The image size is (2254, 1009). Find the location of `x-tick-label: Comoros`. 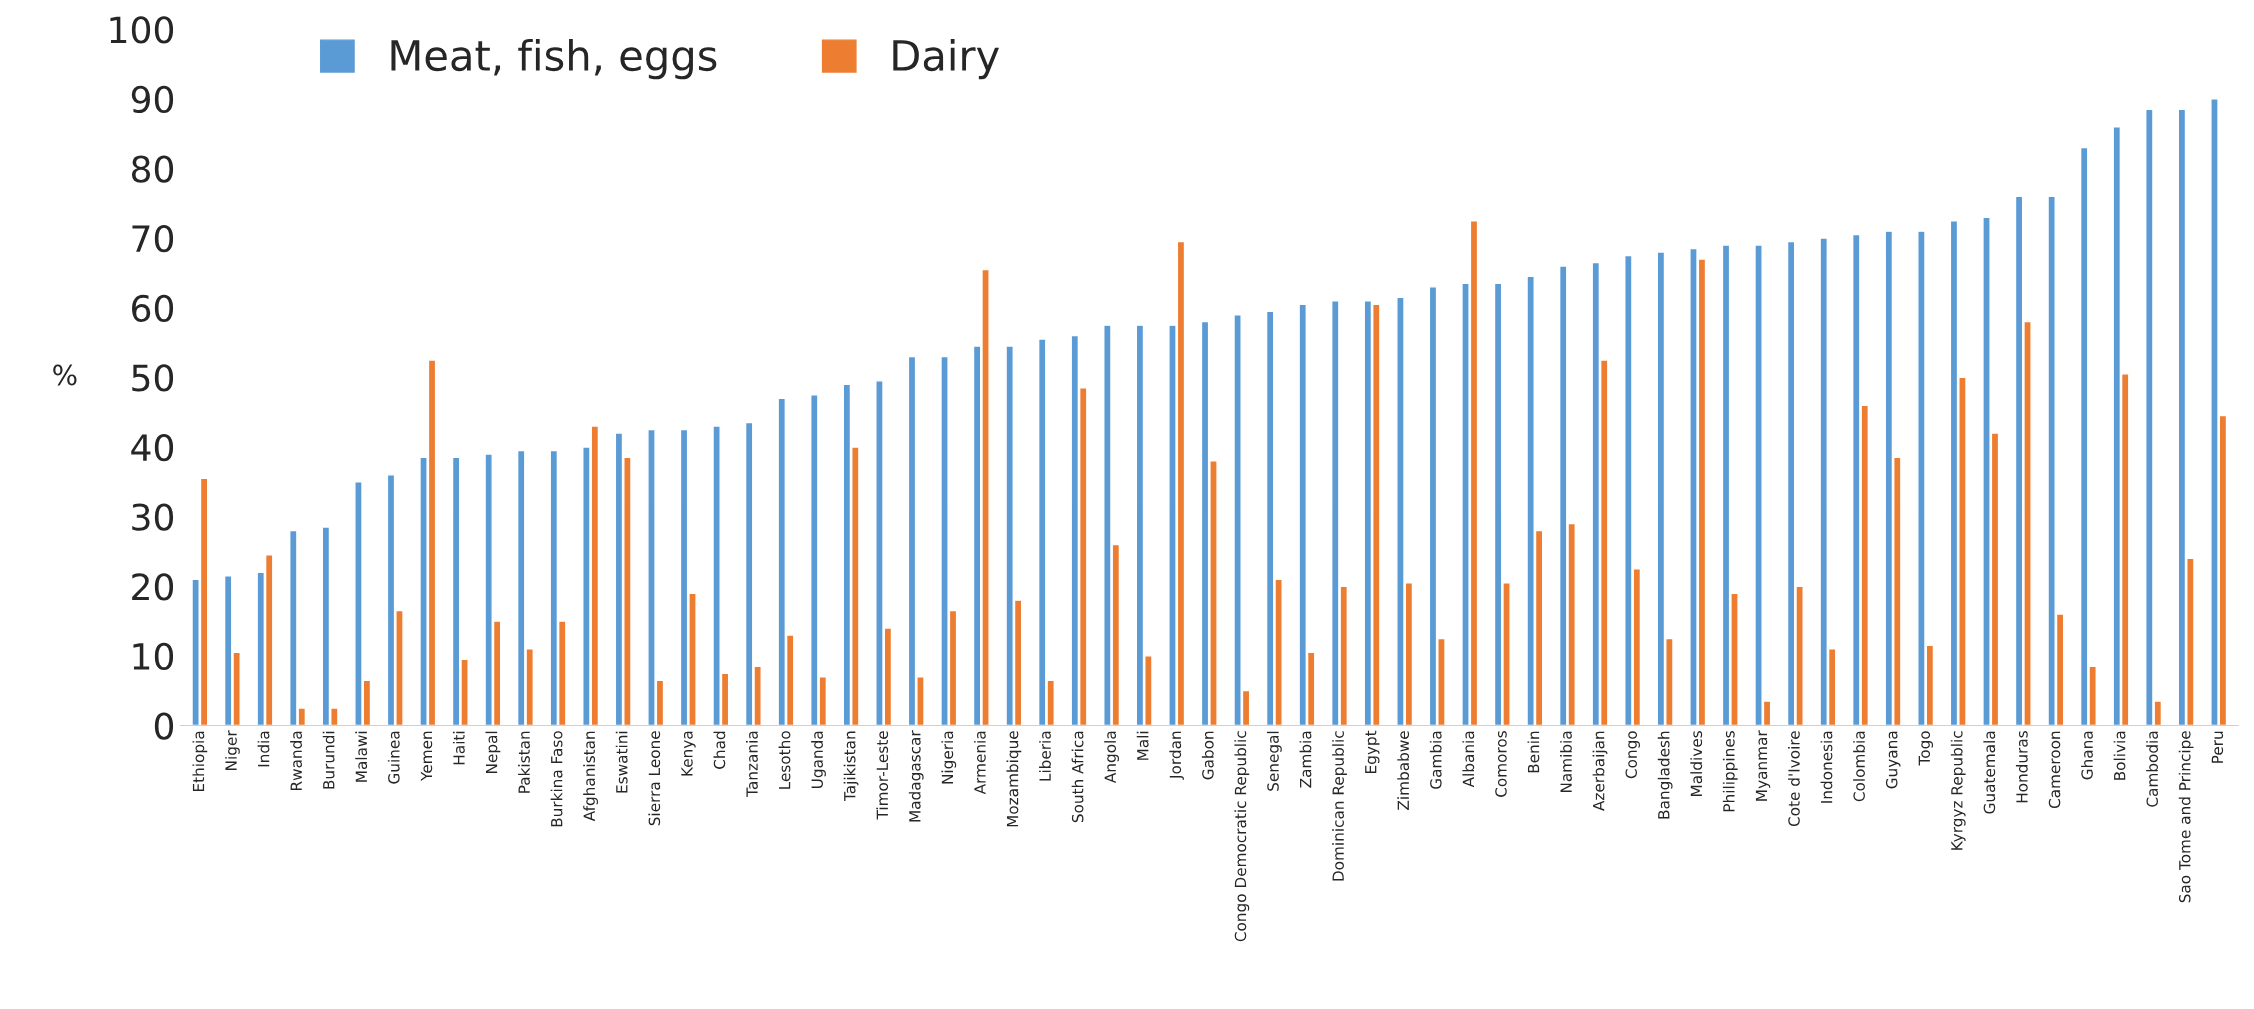

x-tick-label: Comoros is located at coordinates (1501, 764).